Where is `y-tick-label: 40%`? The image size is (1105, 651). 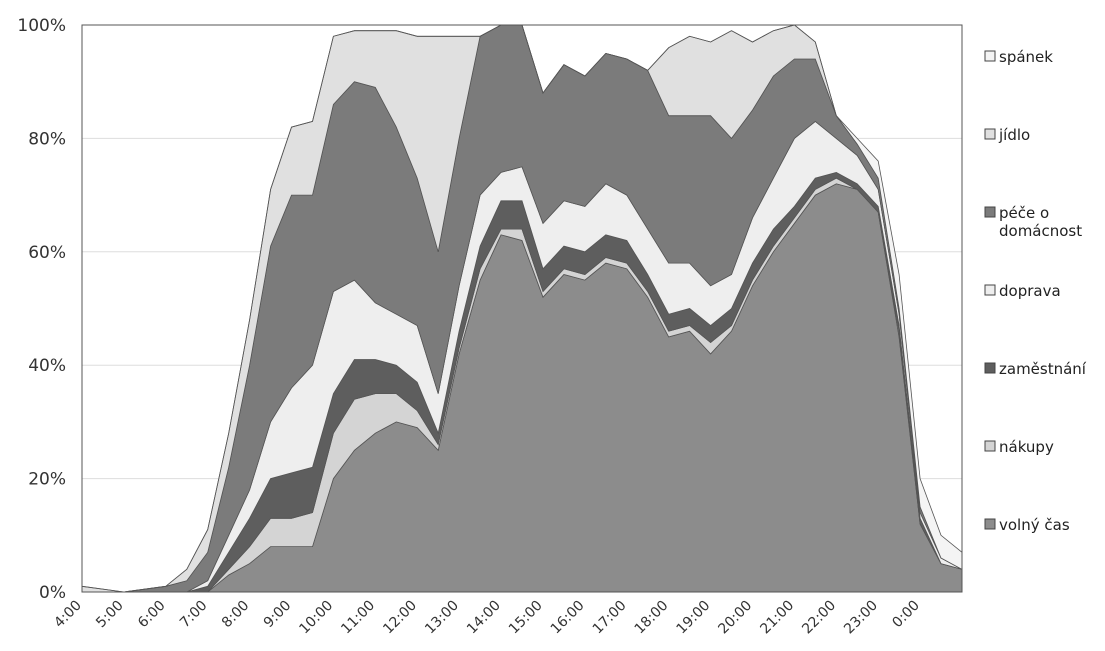
y-tick-label: 40% is located at coordinates (47, 366).